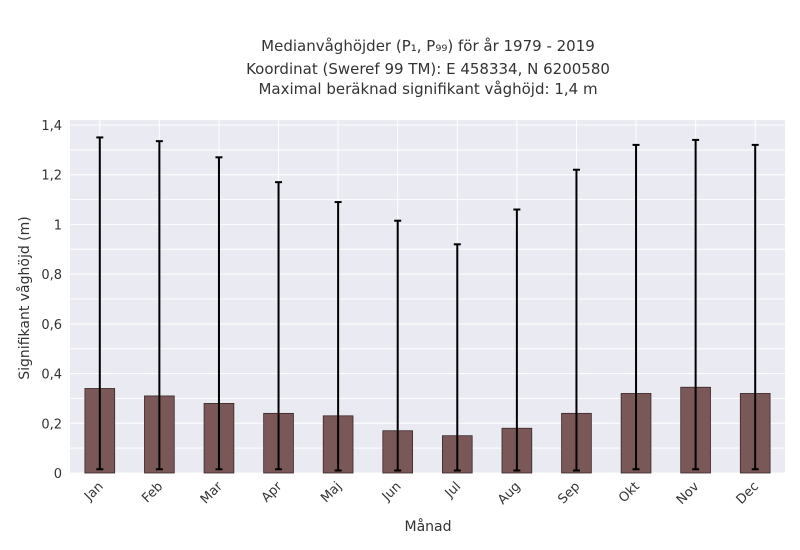 The image size is (800, 550). I want to click on error-bar-sep, so click(576, 320).